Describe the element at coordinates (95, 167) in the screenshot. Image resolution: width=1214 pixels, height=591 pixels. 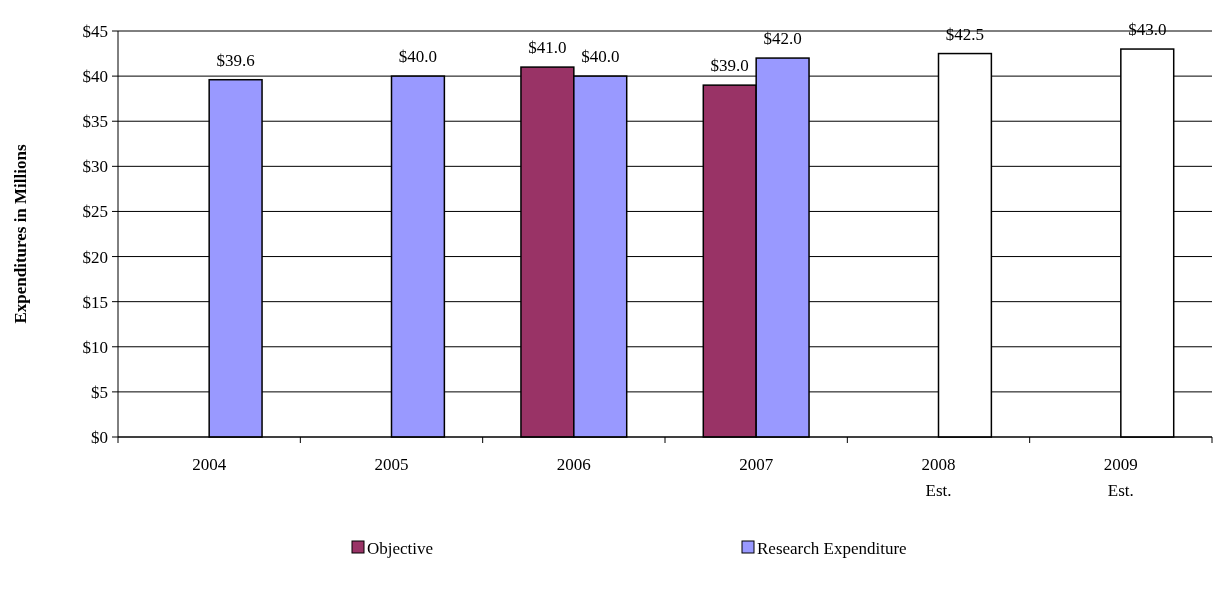
I see `y-tick-label: $30` at that location.